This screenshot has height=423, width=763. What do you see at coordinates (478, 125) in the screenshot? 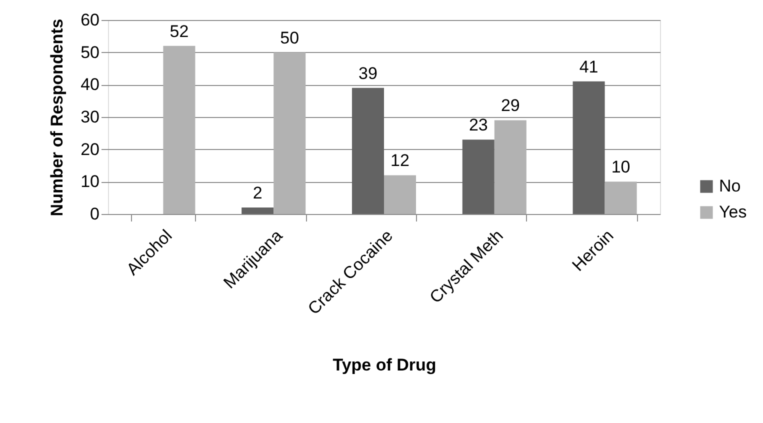
I see `data-label: 23` at bounding box center [478, 125].